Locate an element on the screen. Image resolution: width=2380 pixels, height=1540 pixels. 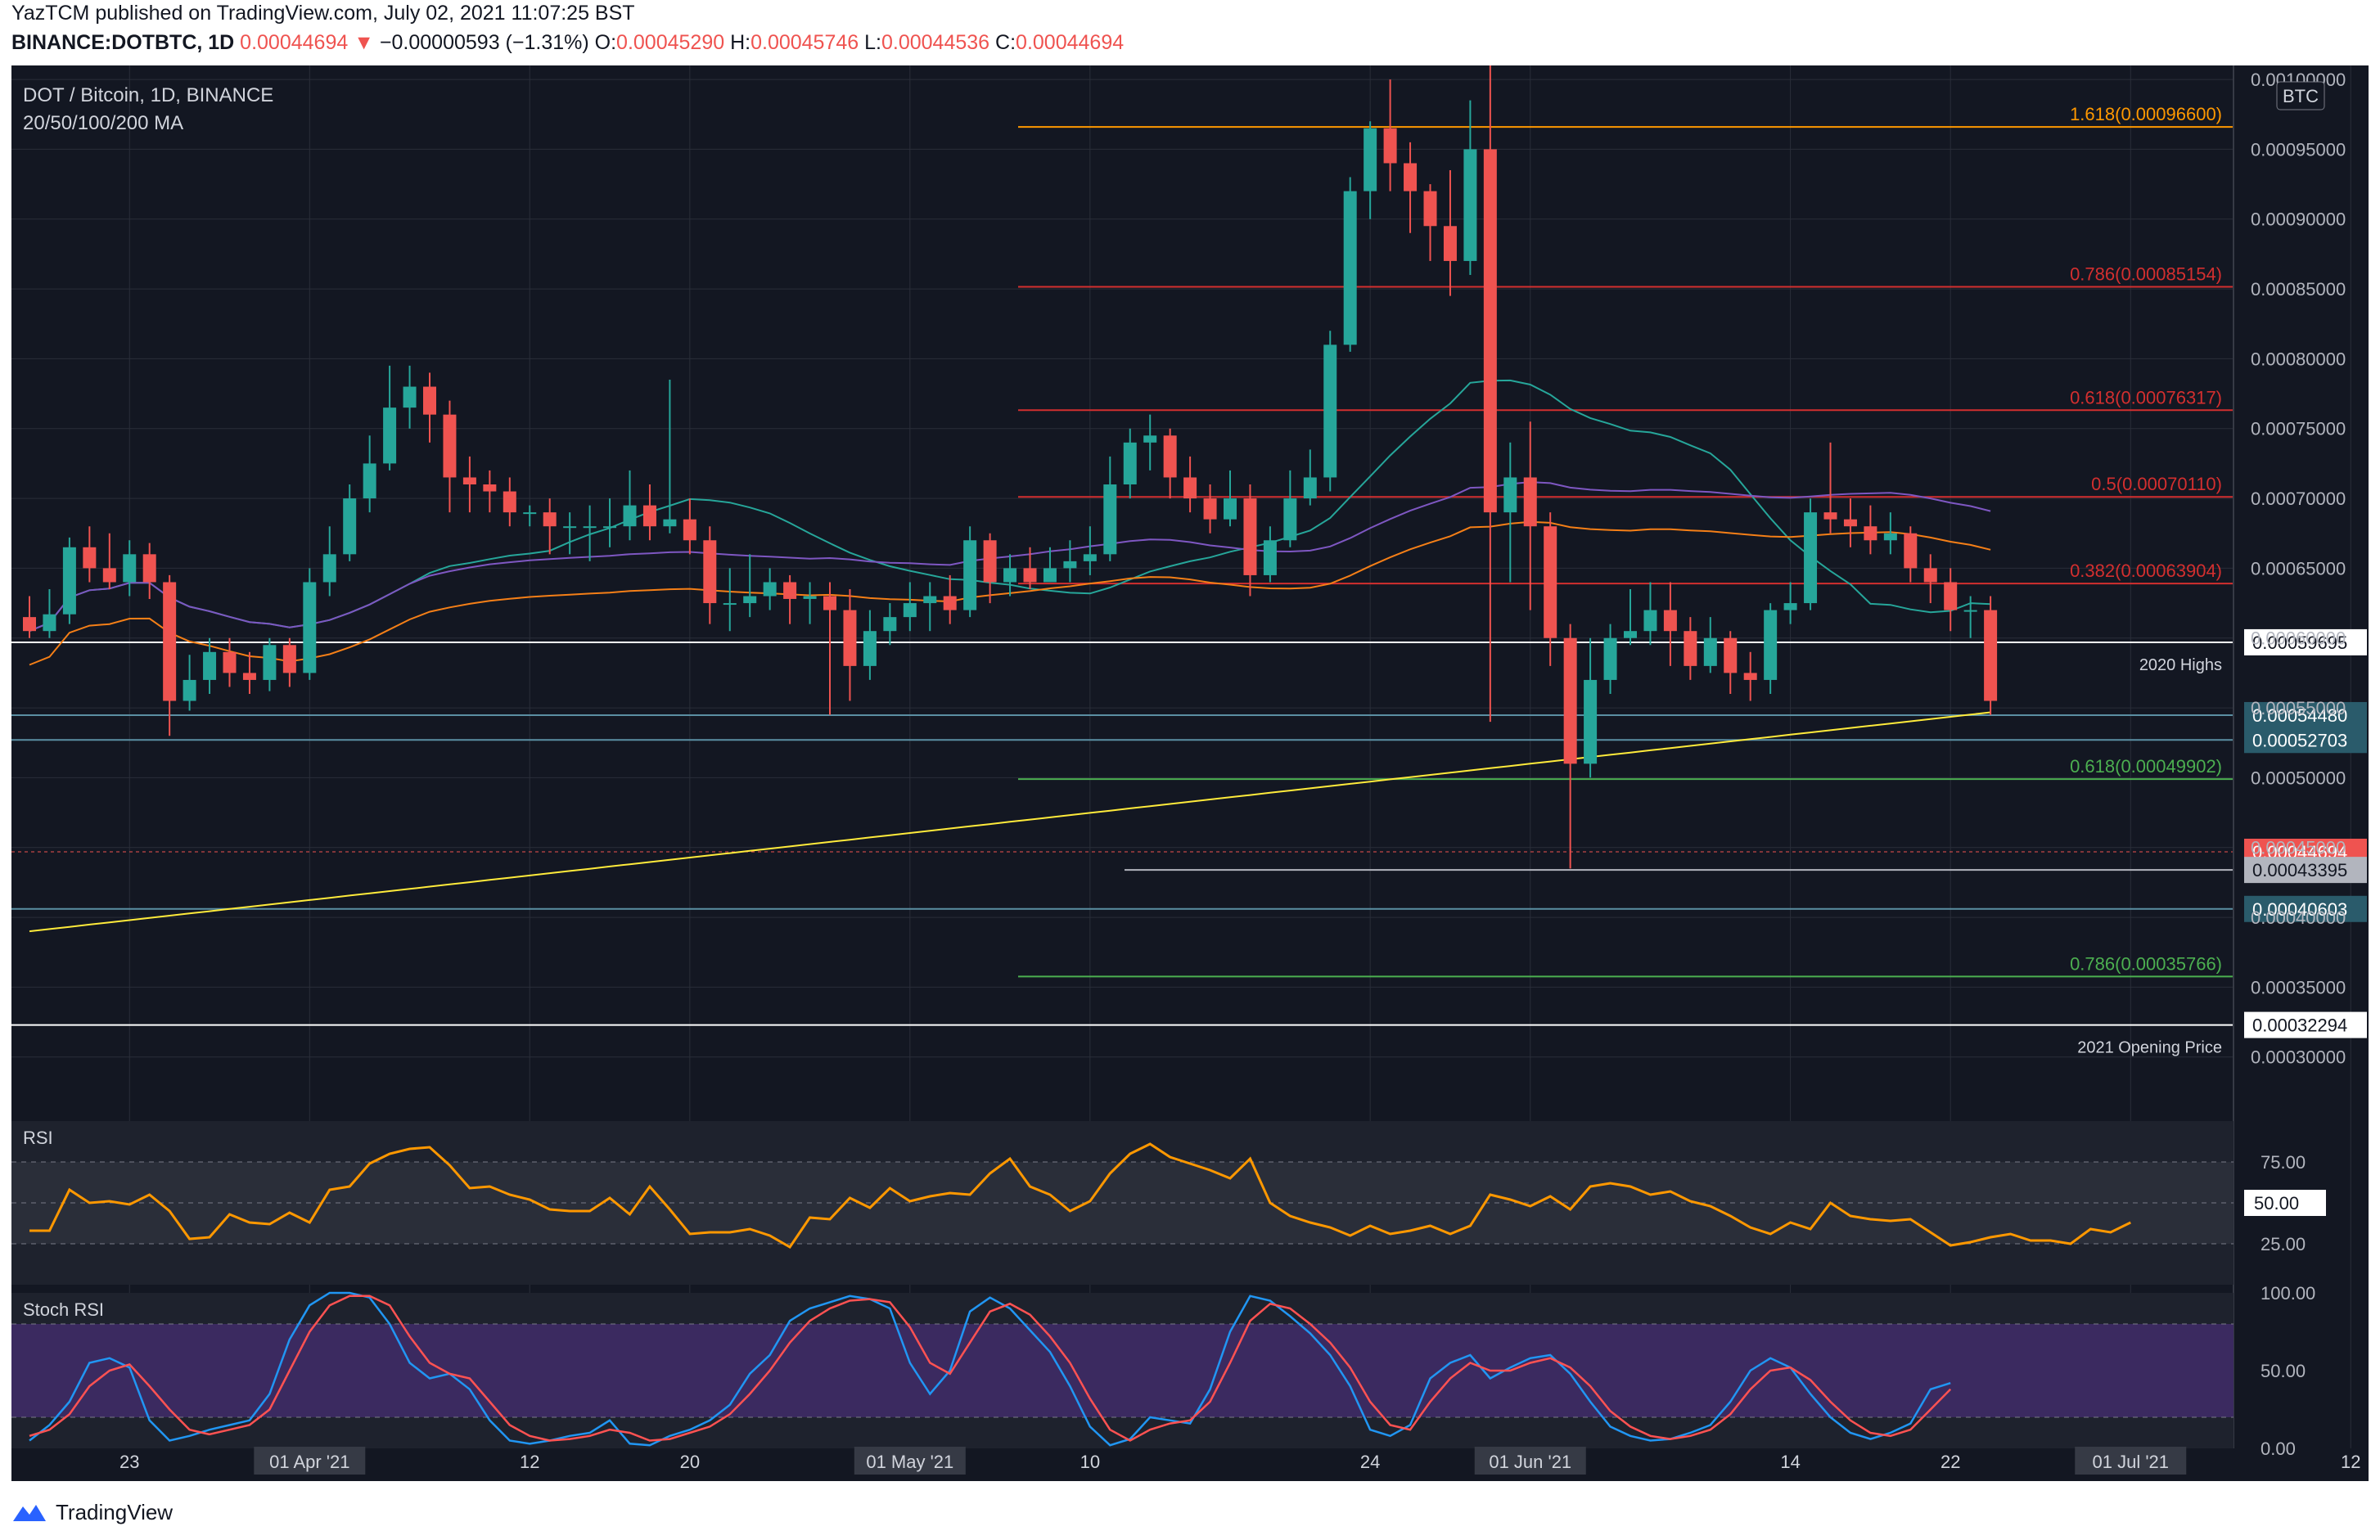
stoch-tick-label: 100.00 is located at coordinates (2288, 1293).